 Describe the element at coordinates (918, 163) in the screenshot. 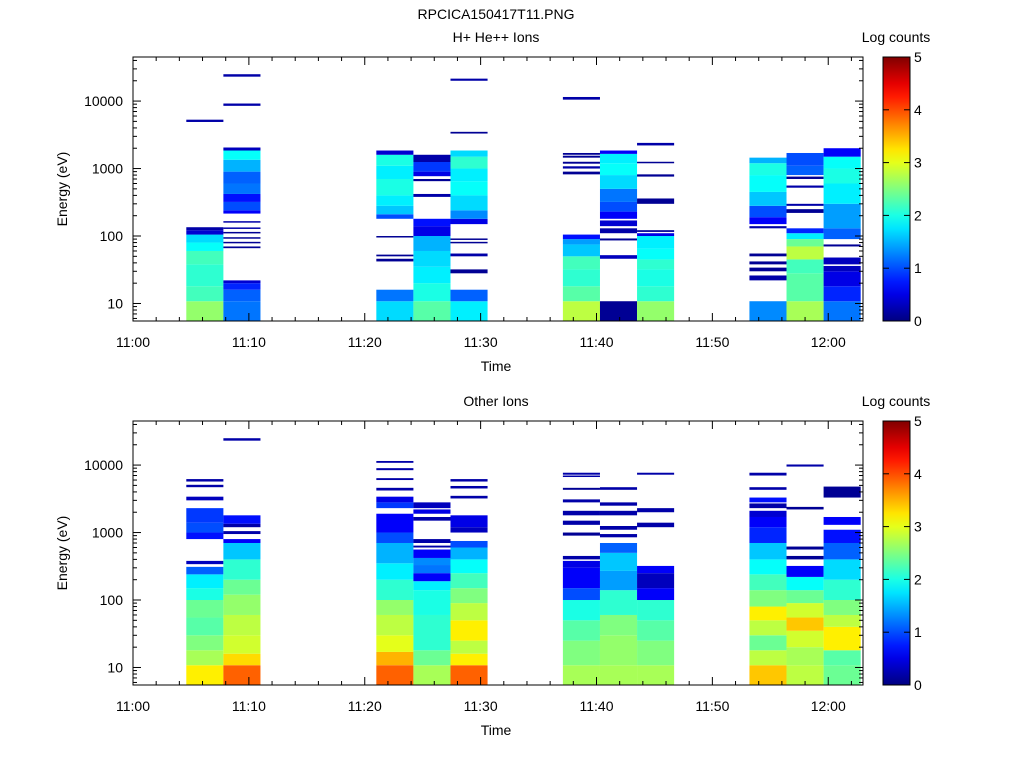

I see `colorbar-tick-label: 3` at that location.